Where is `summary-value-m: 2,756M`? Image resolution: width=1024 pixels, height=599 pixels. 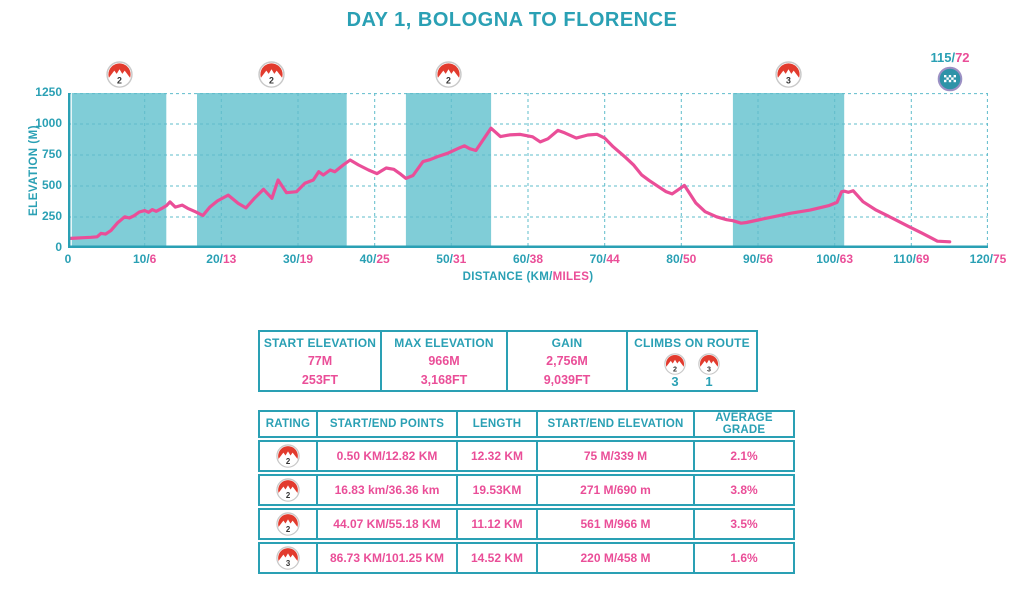
summary-value-m: 2,756M is located at coordinates (567, 361).